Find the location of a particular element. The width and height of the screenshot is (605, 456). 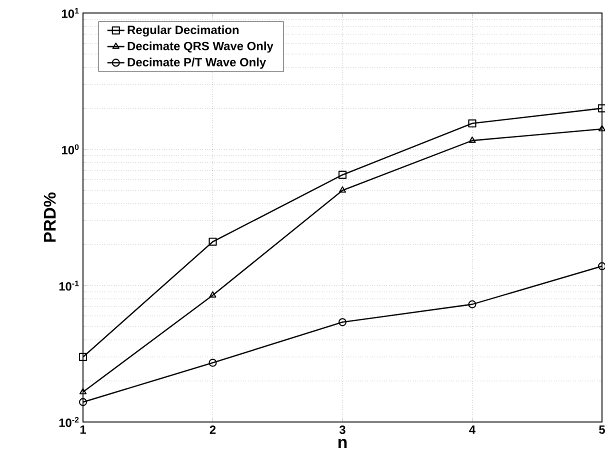

x-tick-label: 3 is located at coordinates (342, 430).